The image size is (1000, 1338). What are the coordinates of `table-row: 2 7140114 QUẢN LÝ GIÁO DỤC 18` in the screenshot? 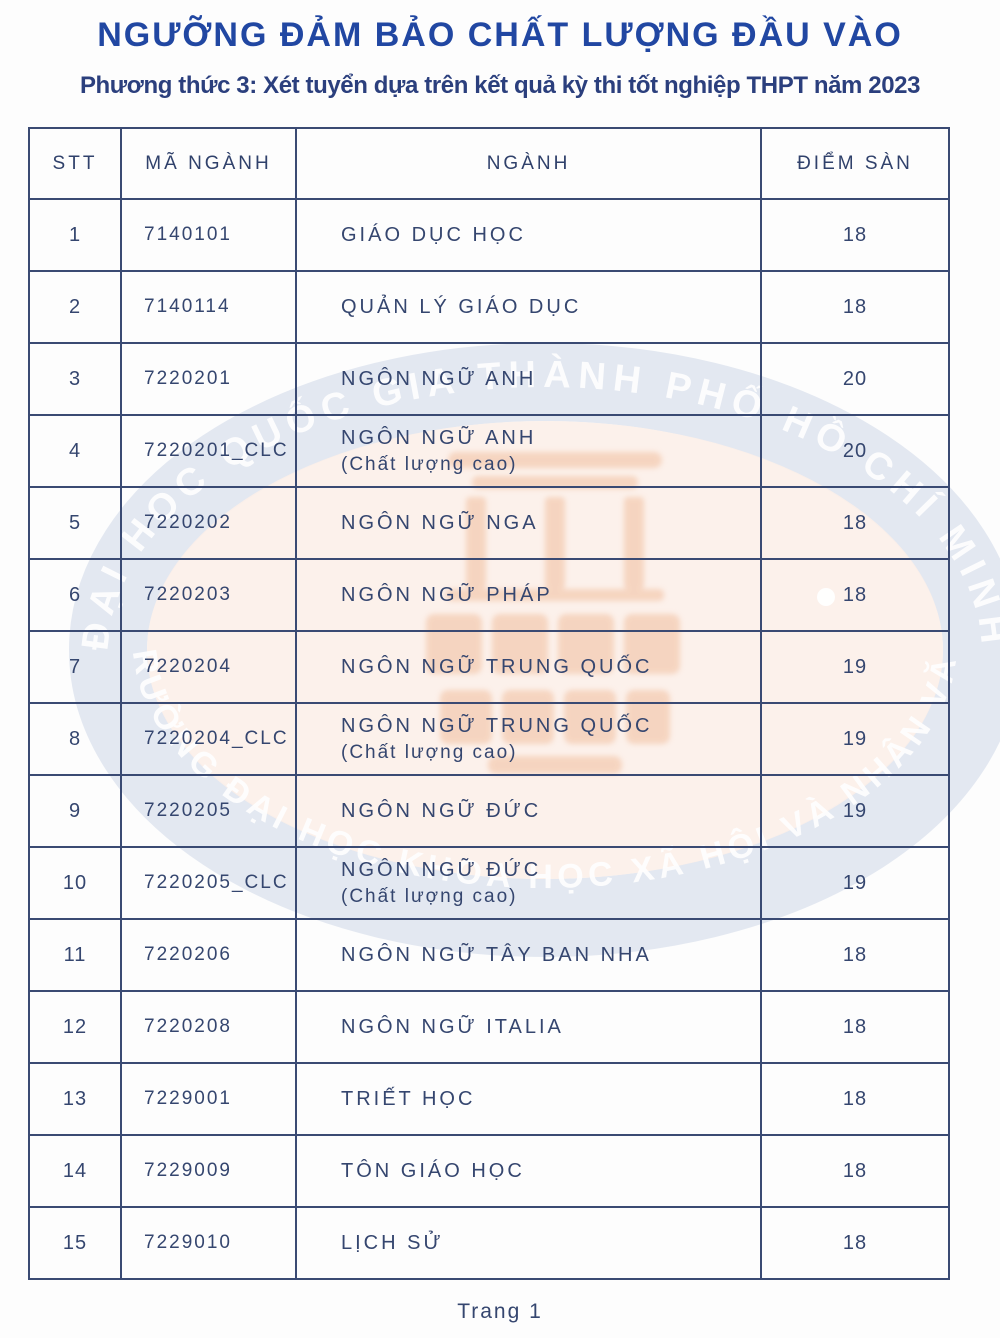 It's located at (489, 307).